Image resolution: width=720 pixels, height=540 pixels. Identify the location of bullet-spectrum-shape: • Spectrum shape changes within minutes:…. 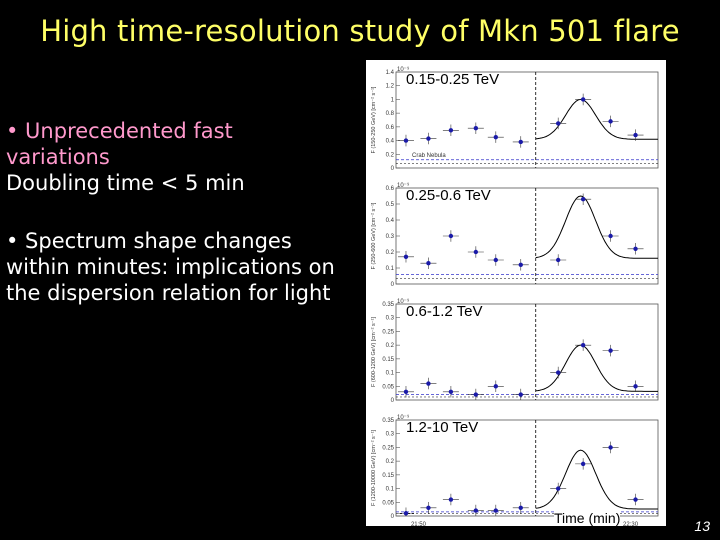
(170, 267).